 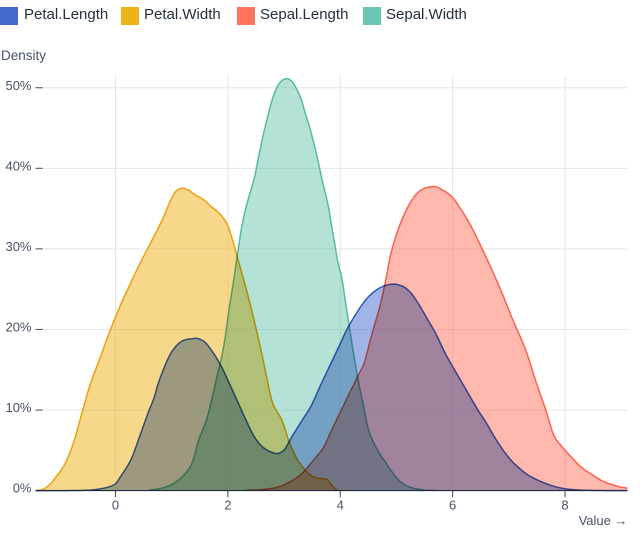 What do you see at coordinates (452, 505) in the screenshot?
I see `svg-text: 6` at bounding box center [452, 505].